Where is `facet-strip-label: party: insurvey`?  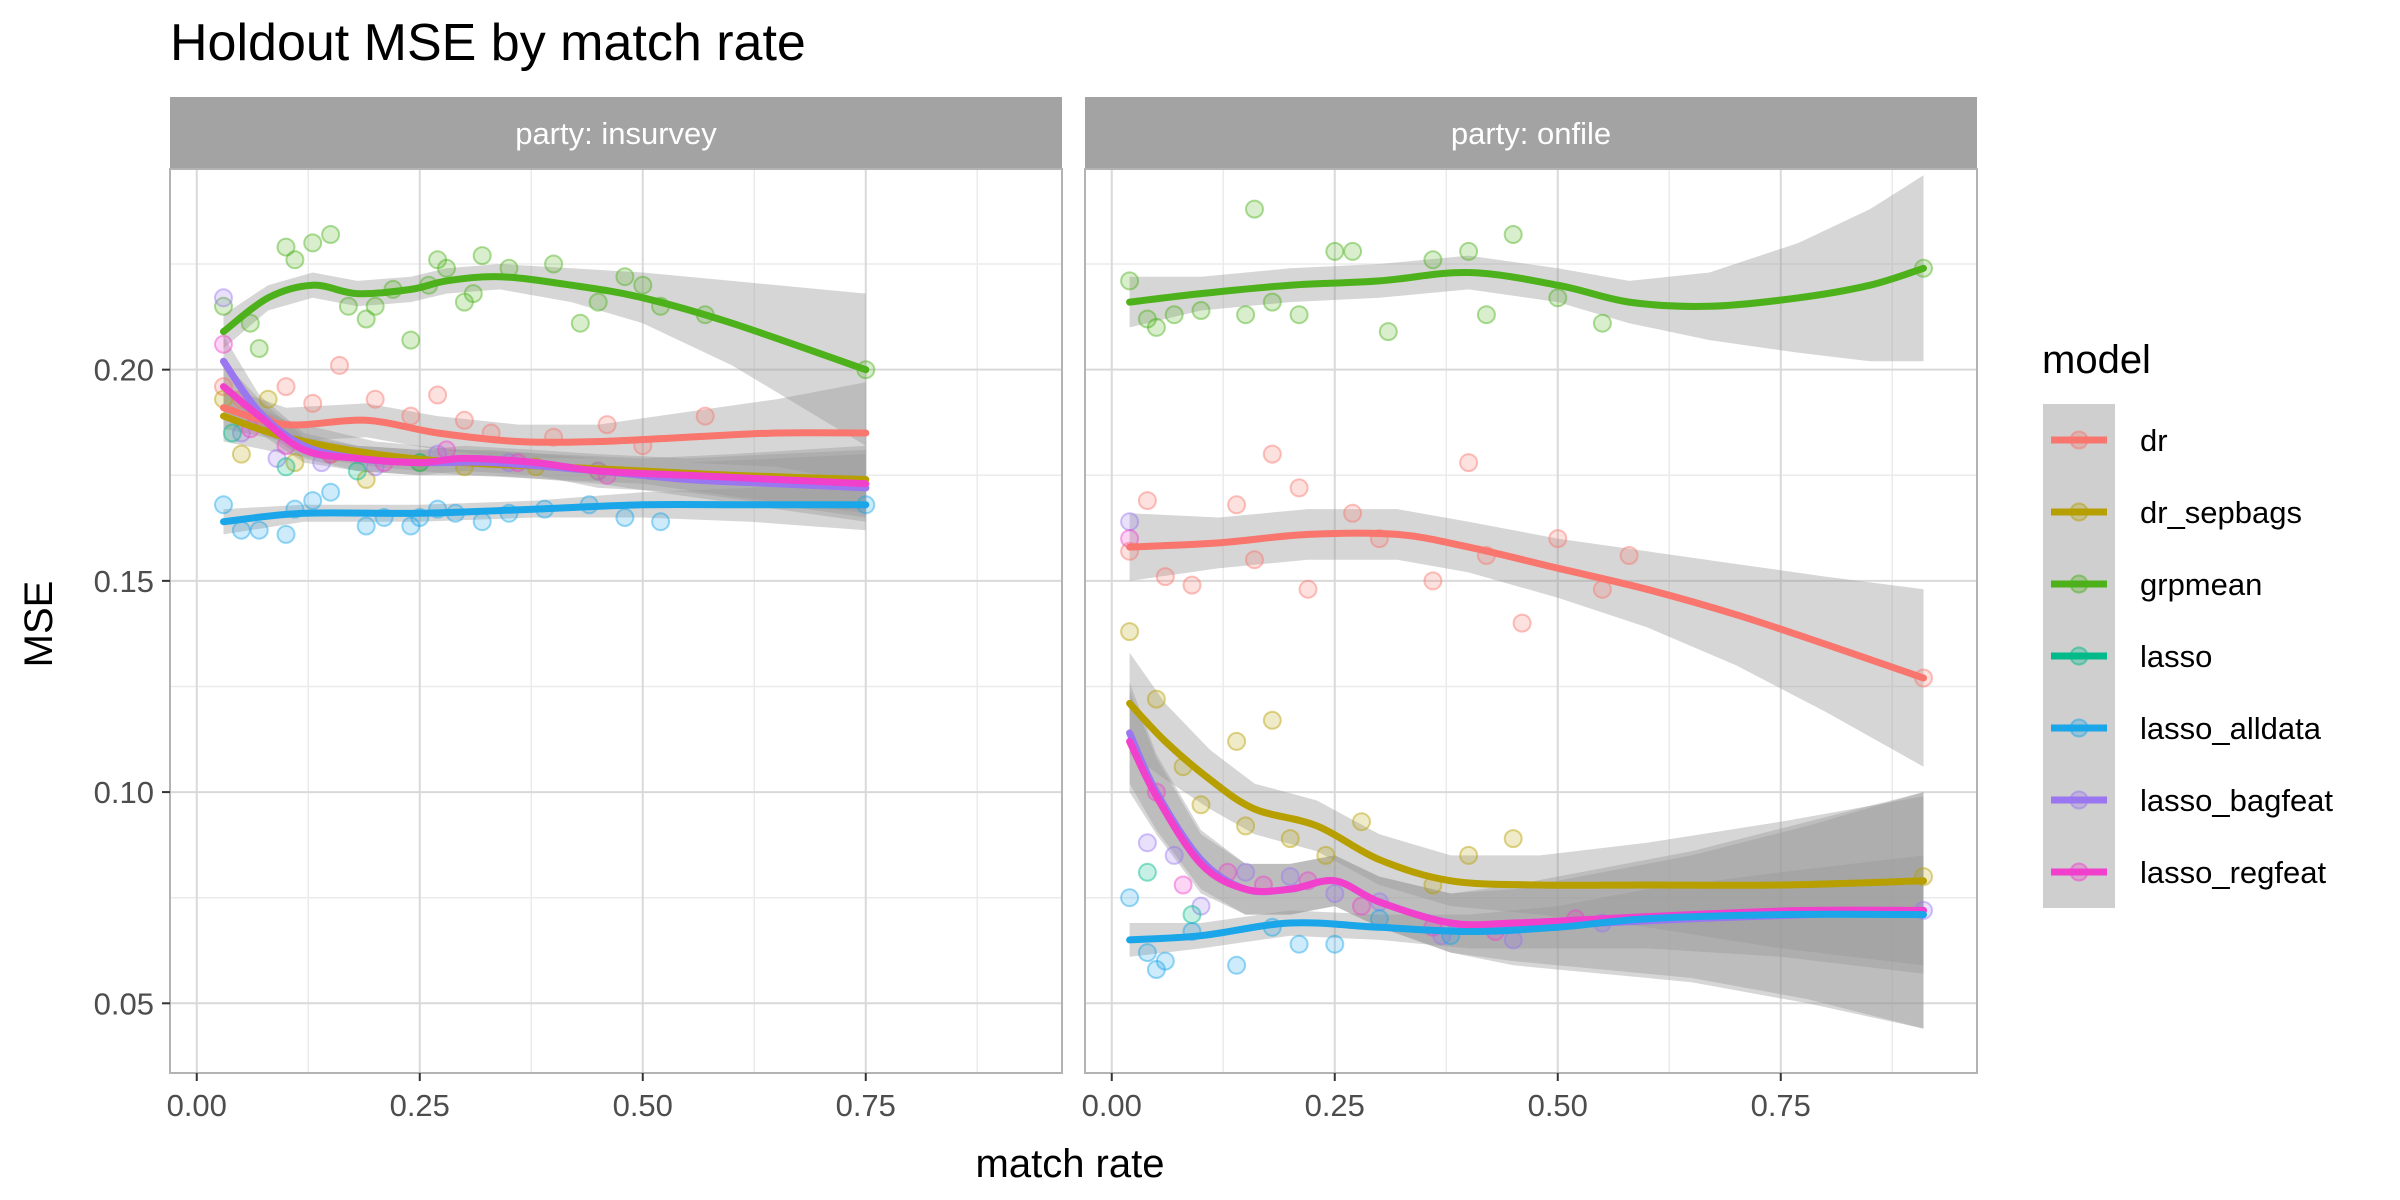 facet-strip-label: party: insurvey is located at coordinates (616, 133).